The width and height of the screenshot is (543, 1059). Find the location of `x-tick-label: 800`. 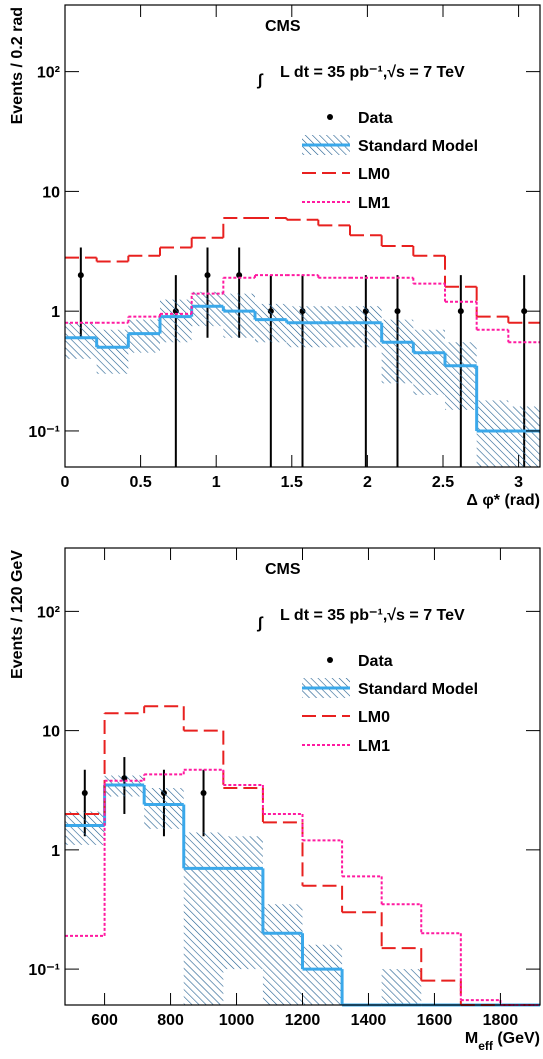

x-tick-label: 800 is located at coordinates (170, 1020).